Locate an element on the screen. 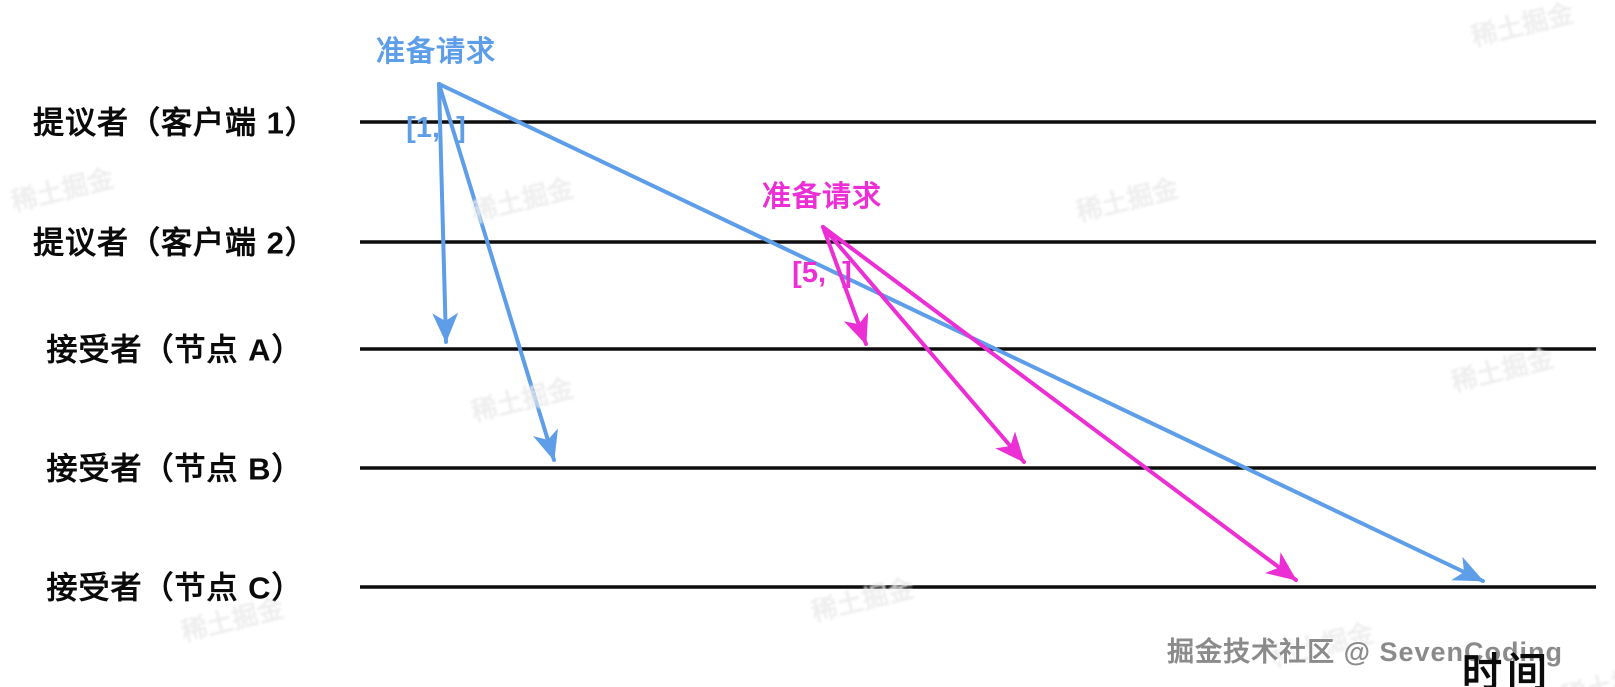 The image size is (1615, 687). prepare-request-1-value: [1, ] is located at coordinates (436, 128).